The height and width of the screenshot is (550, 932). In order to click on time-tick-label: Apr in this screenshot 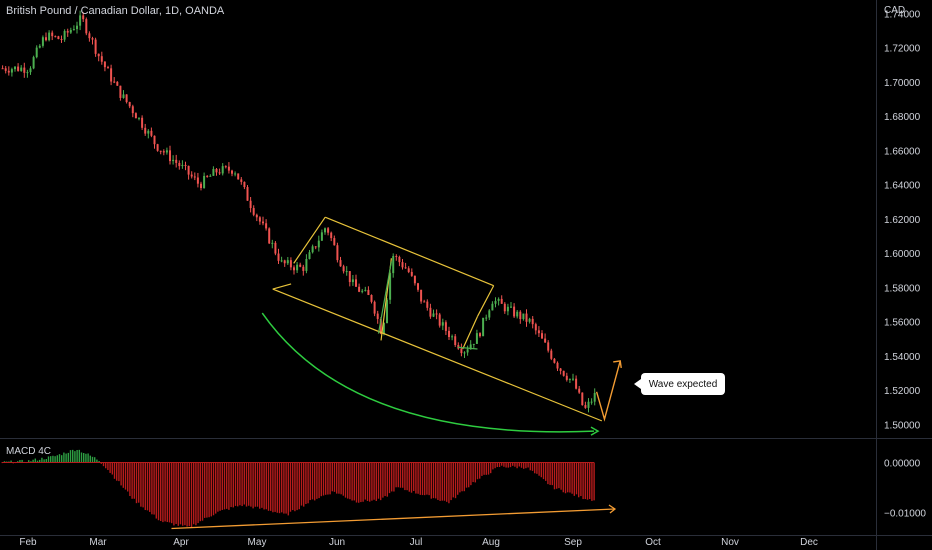, I will do `click(181, 542)`.